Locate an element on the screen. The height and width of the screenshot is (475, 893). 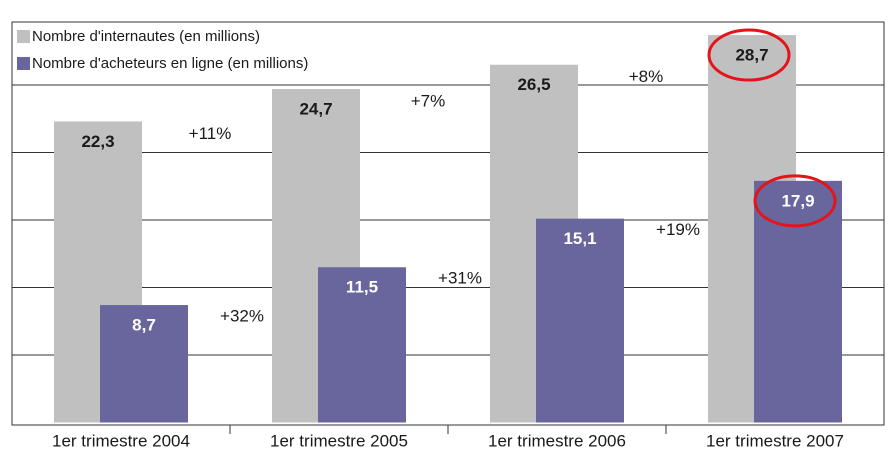
value-label: 28,7 is located at coordinates (751, 55).